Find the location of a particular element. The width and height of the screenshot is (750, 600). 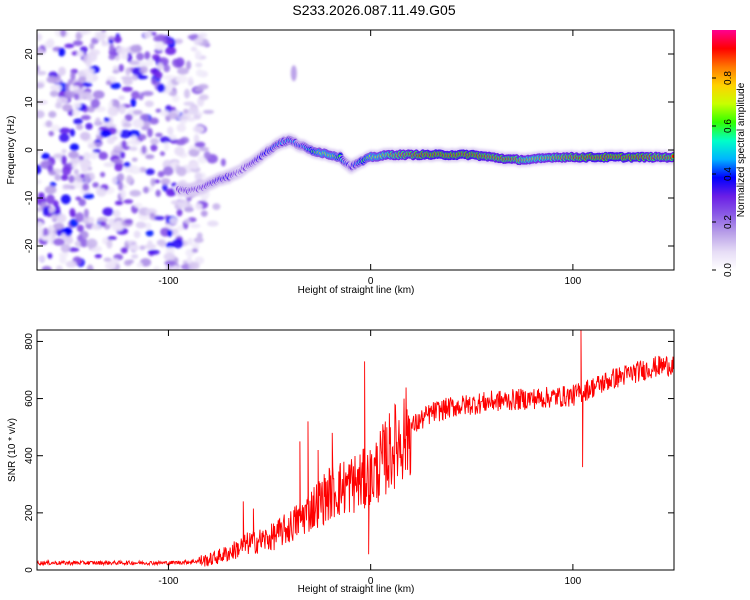

snr-y-tick-label: 400 is located at coordinates (29, 455).